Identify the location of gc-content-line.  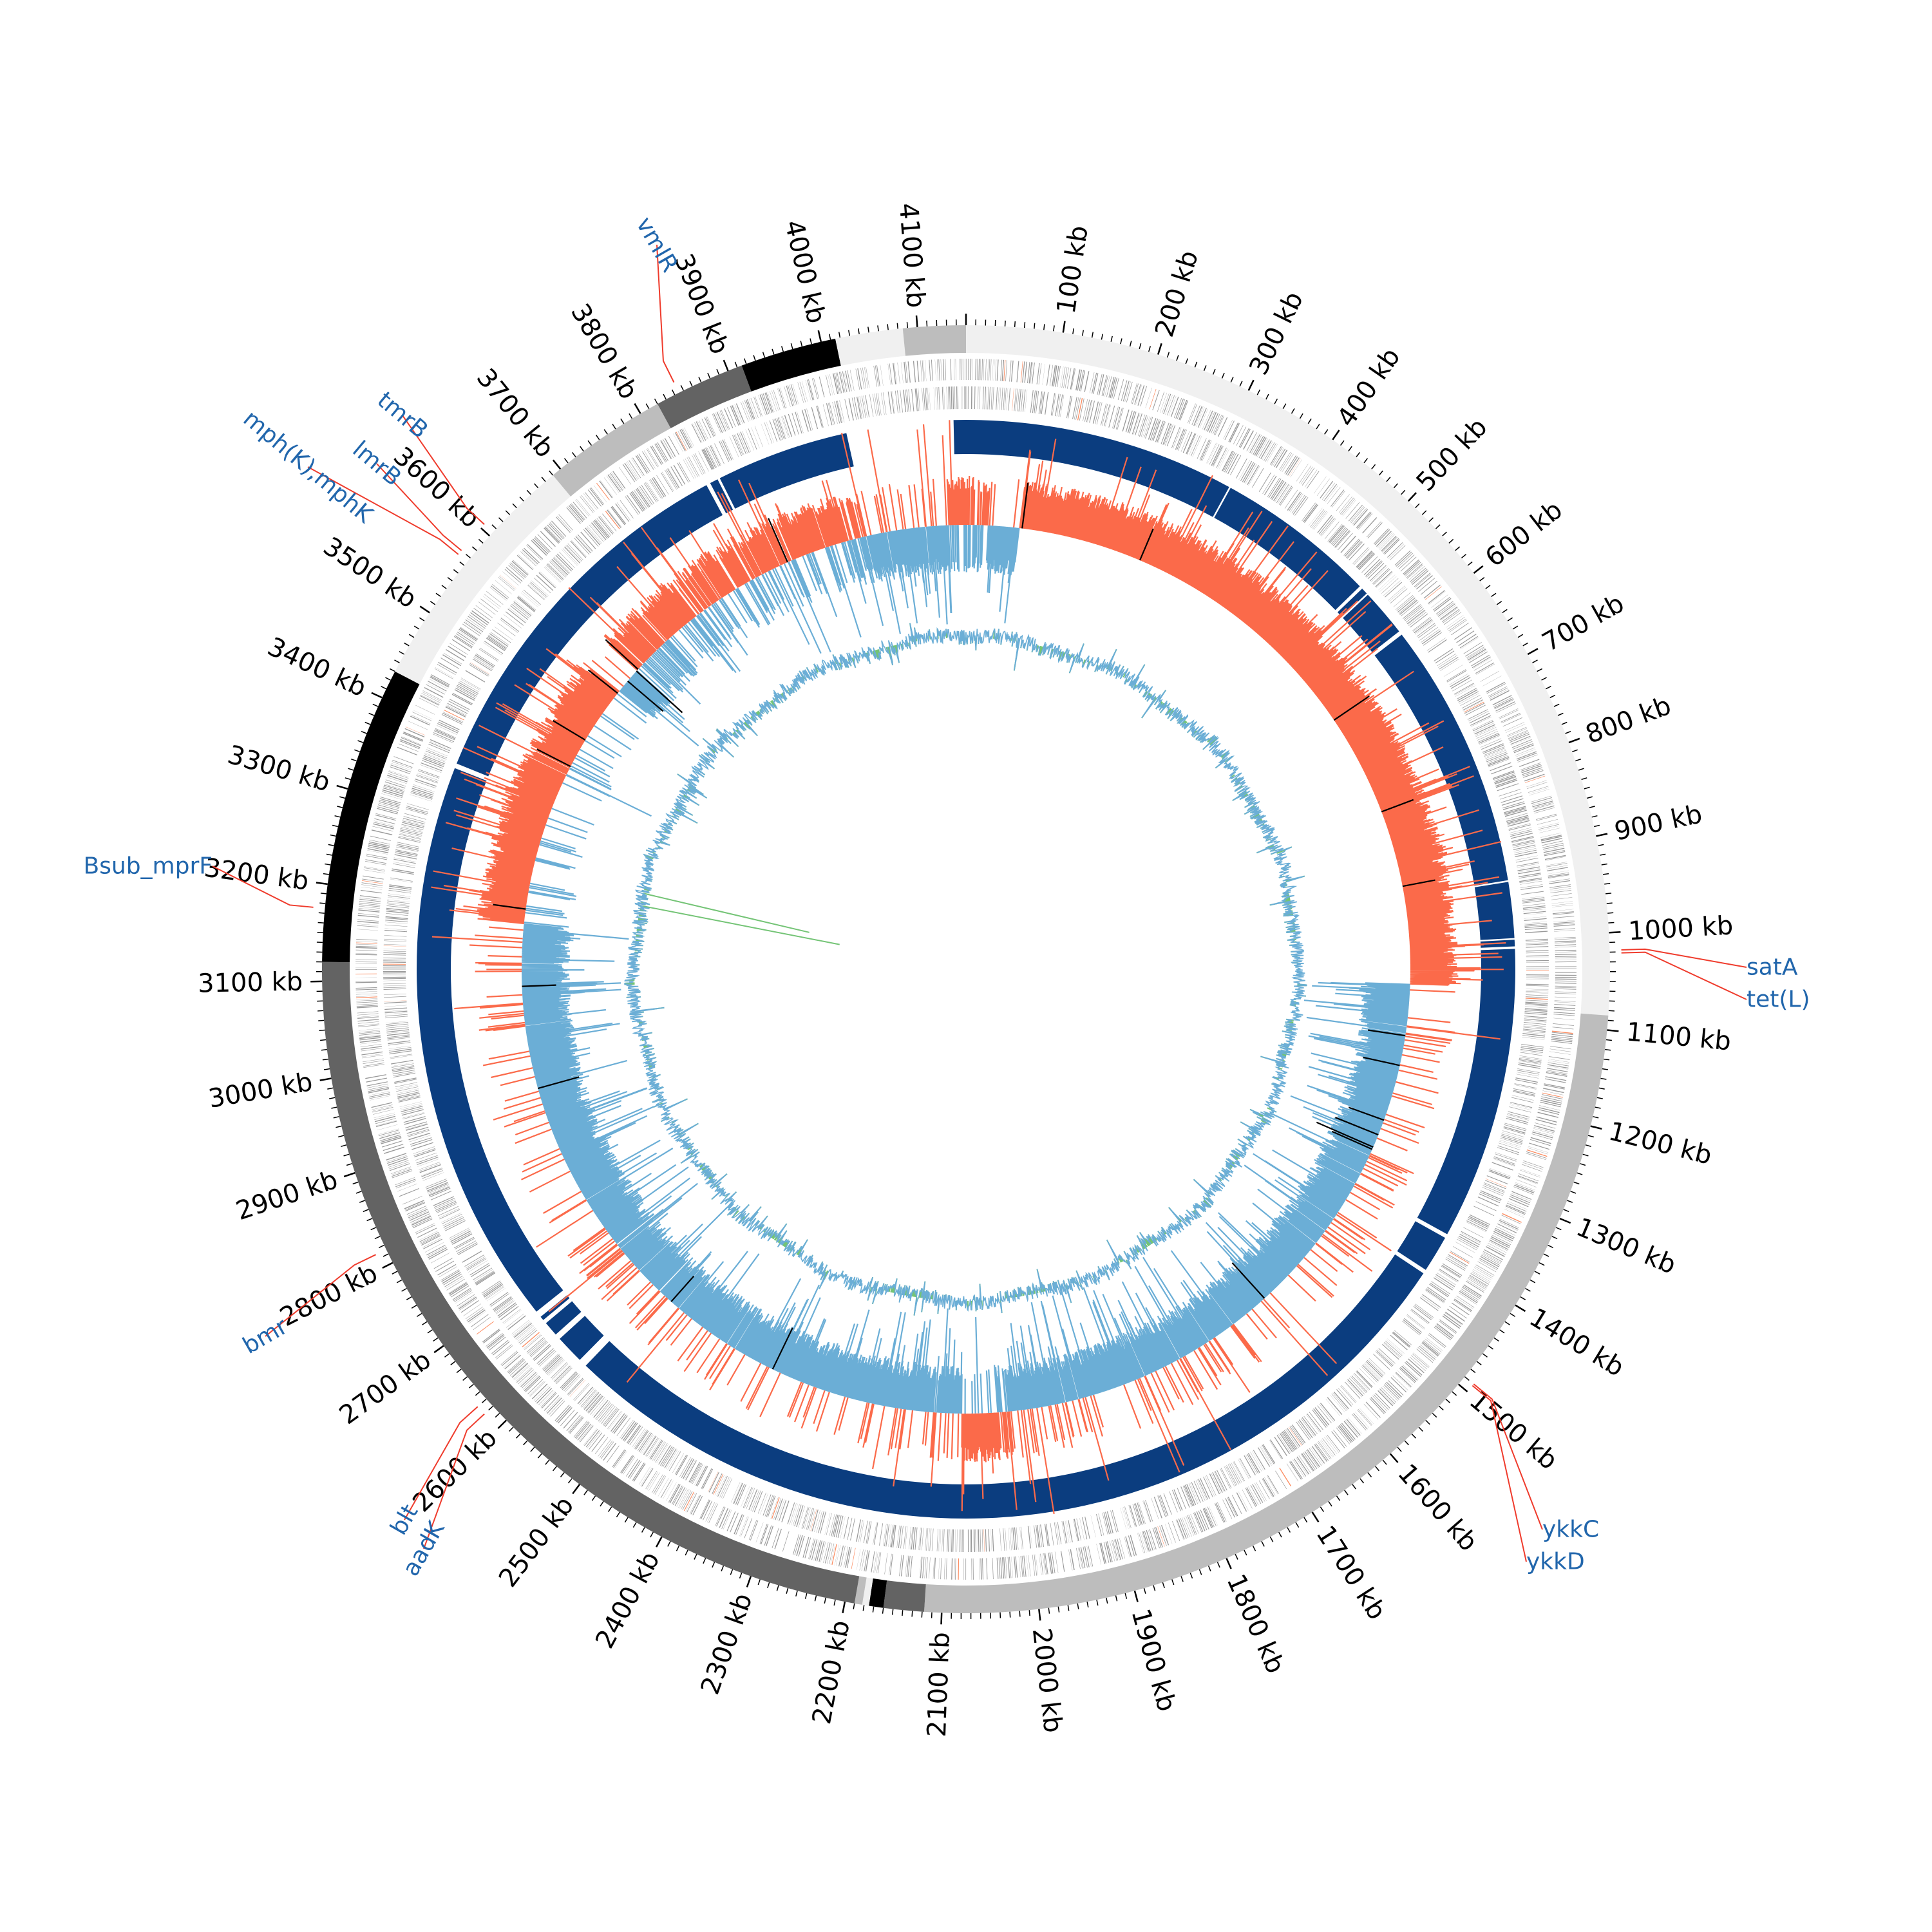
(966, 970).